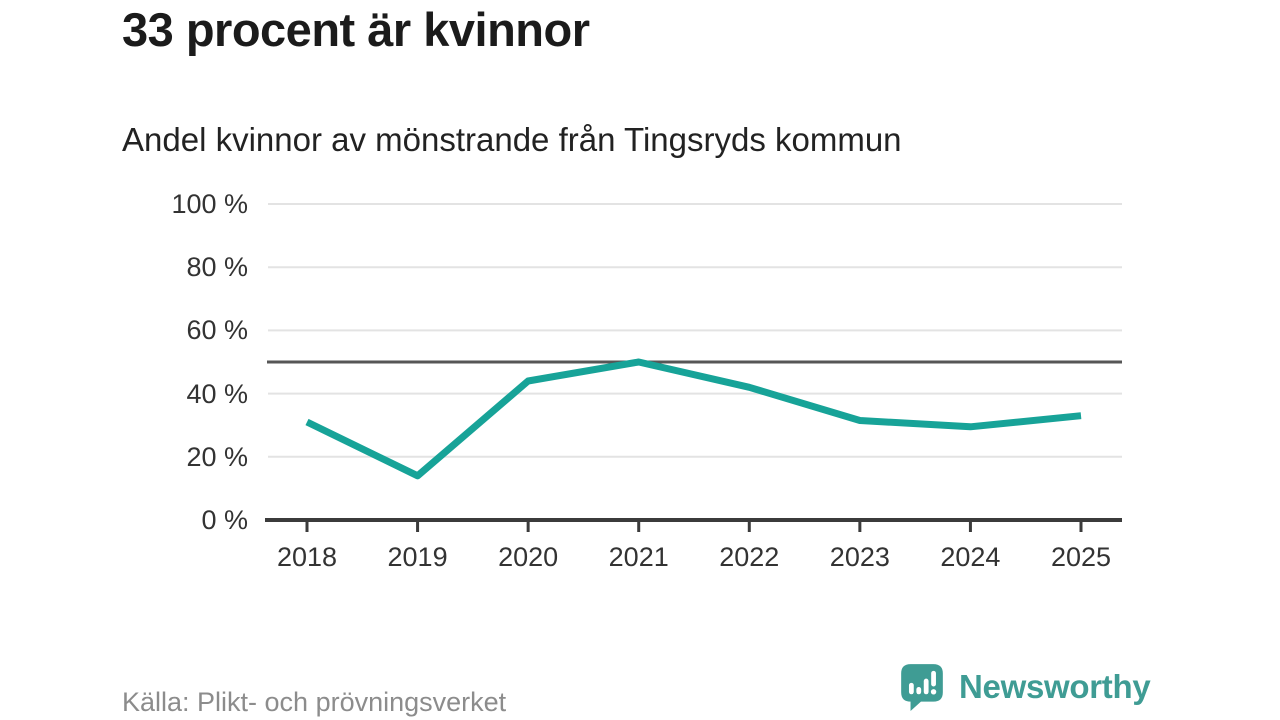 The width and height of the screenshot is (1280, 720). I want to click on newsworthy-logo: Newsworthy, so click(1024, 687).